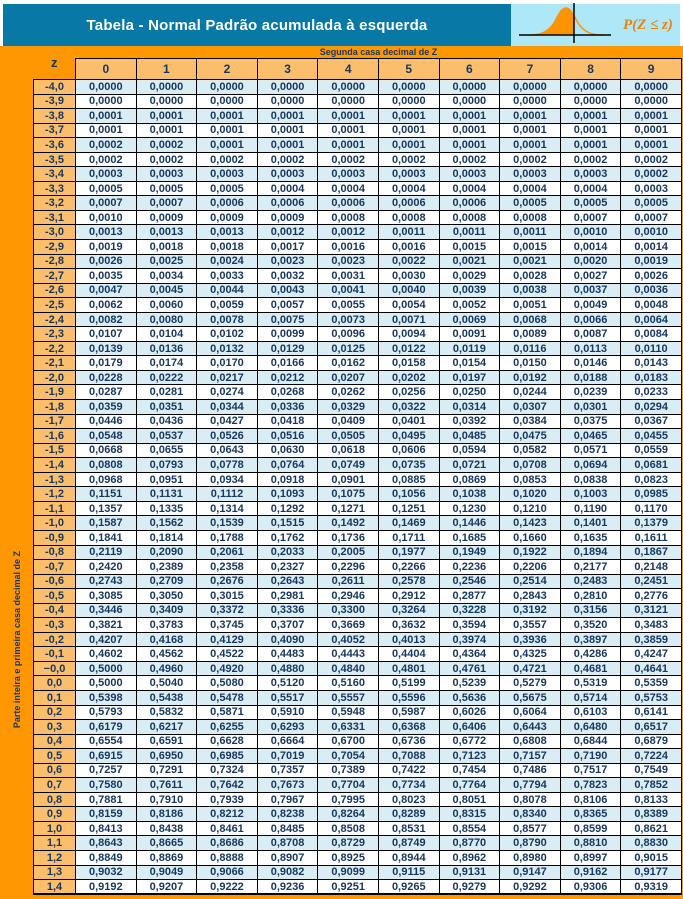 The image size is (683, 899). I want to click on z-cell: 0,6, so click(54, 770).